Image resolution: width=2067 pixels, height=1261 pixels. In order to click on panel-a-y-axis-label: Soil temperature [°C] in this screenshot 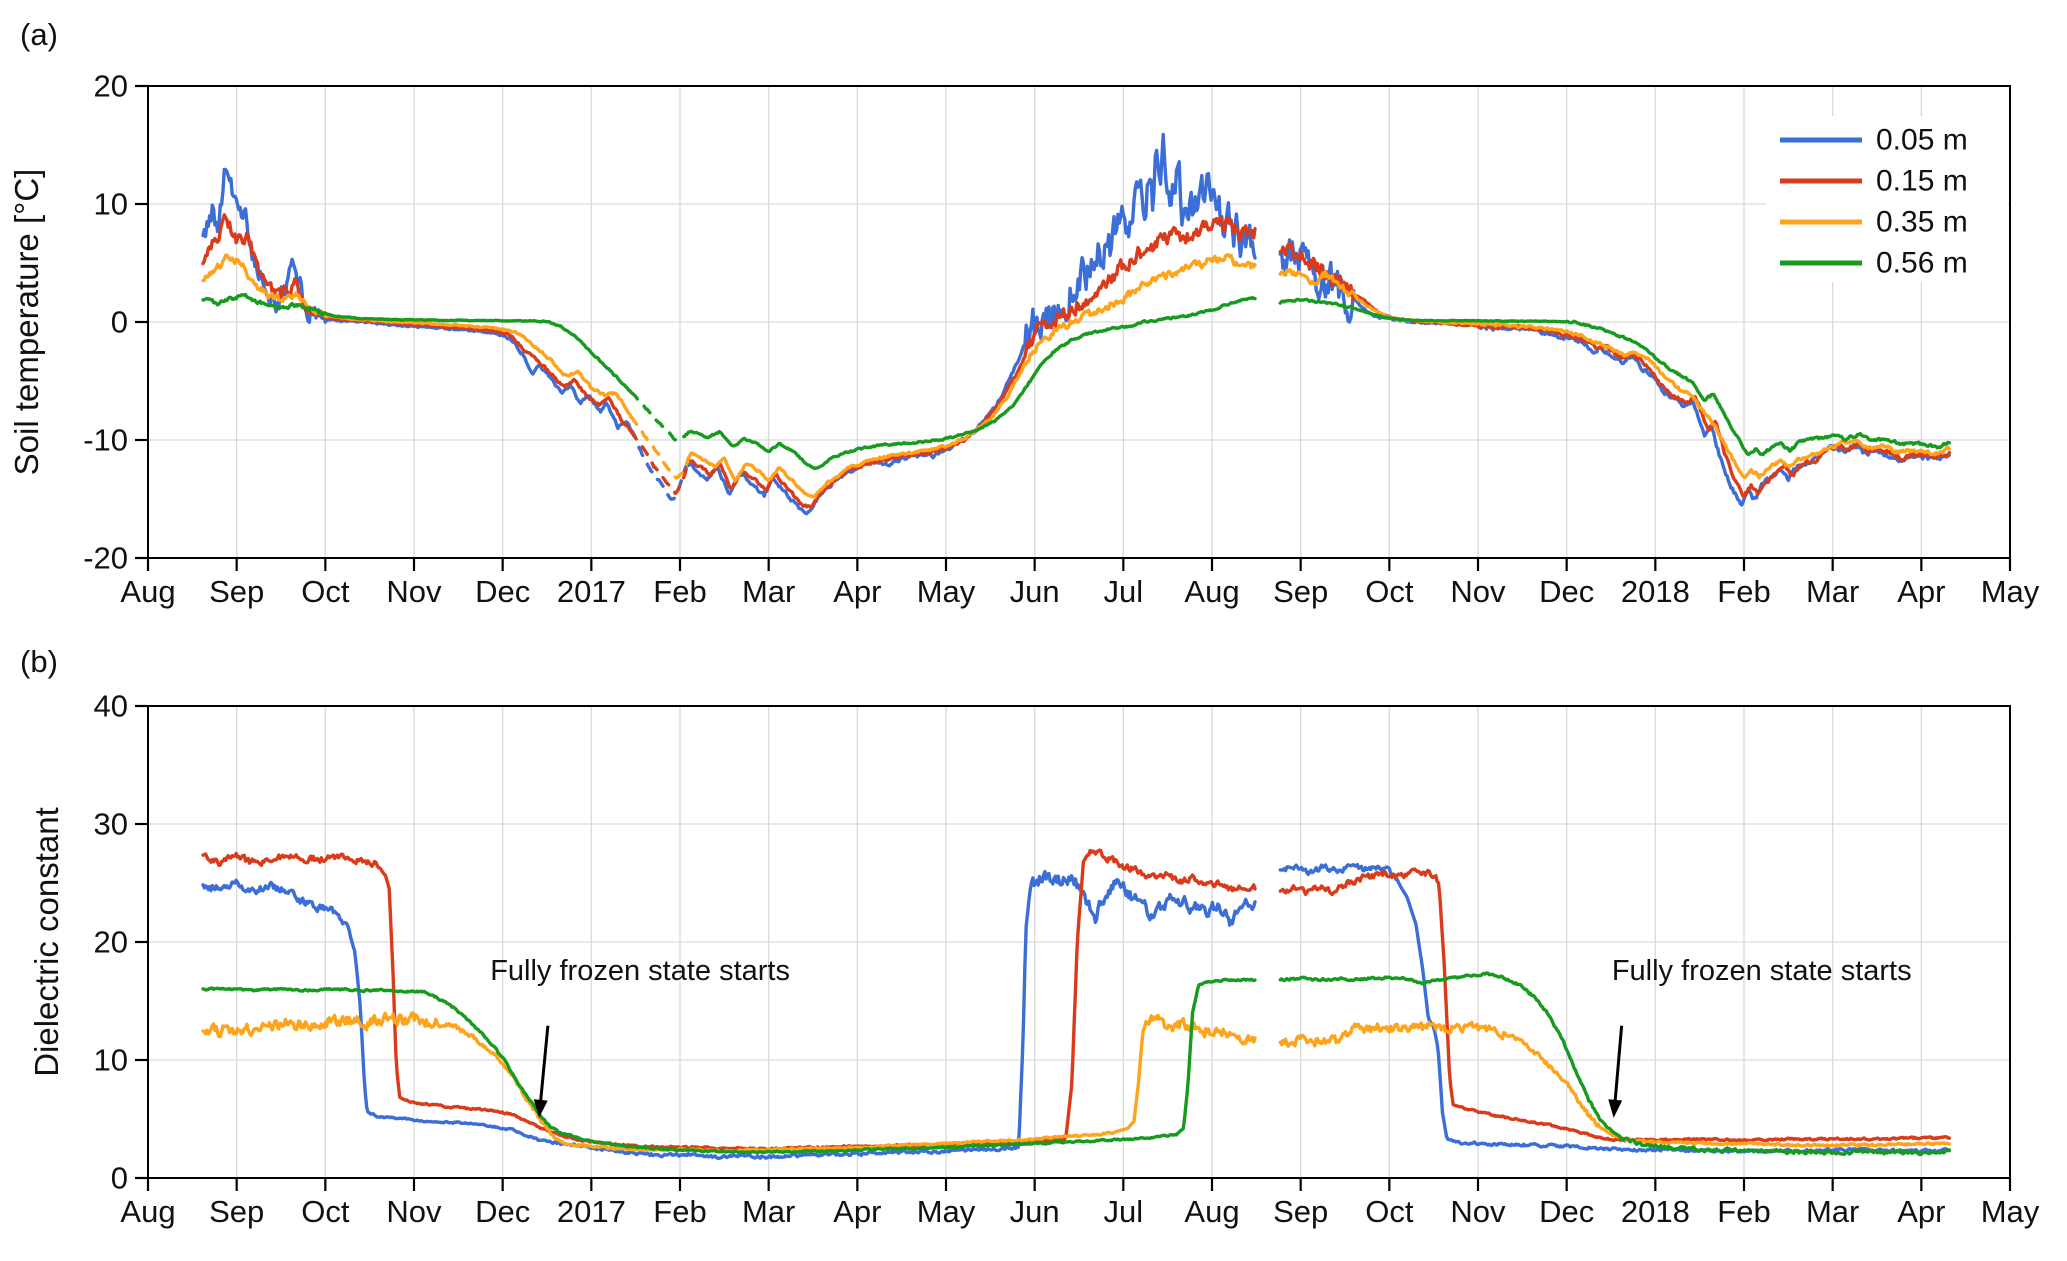, I will do `click(26, 322)`.